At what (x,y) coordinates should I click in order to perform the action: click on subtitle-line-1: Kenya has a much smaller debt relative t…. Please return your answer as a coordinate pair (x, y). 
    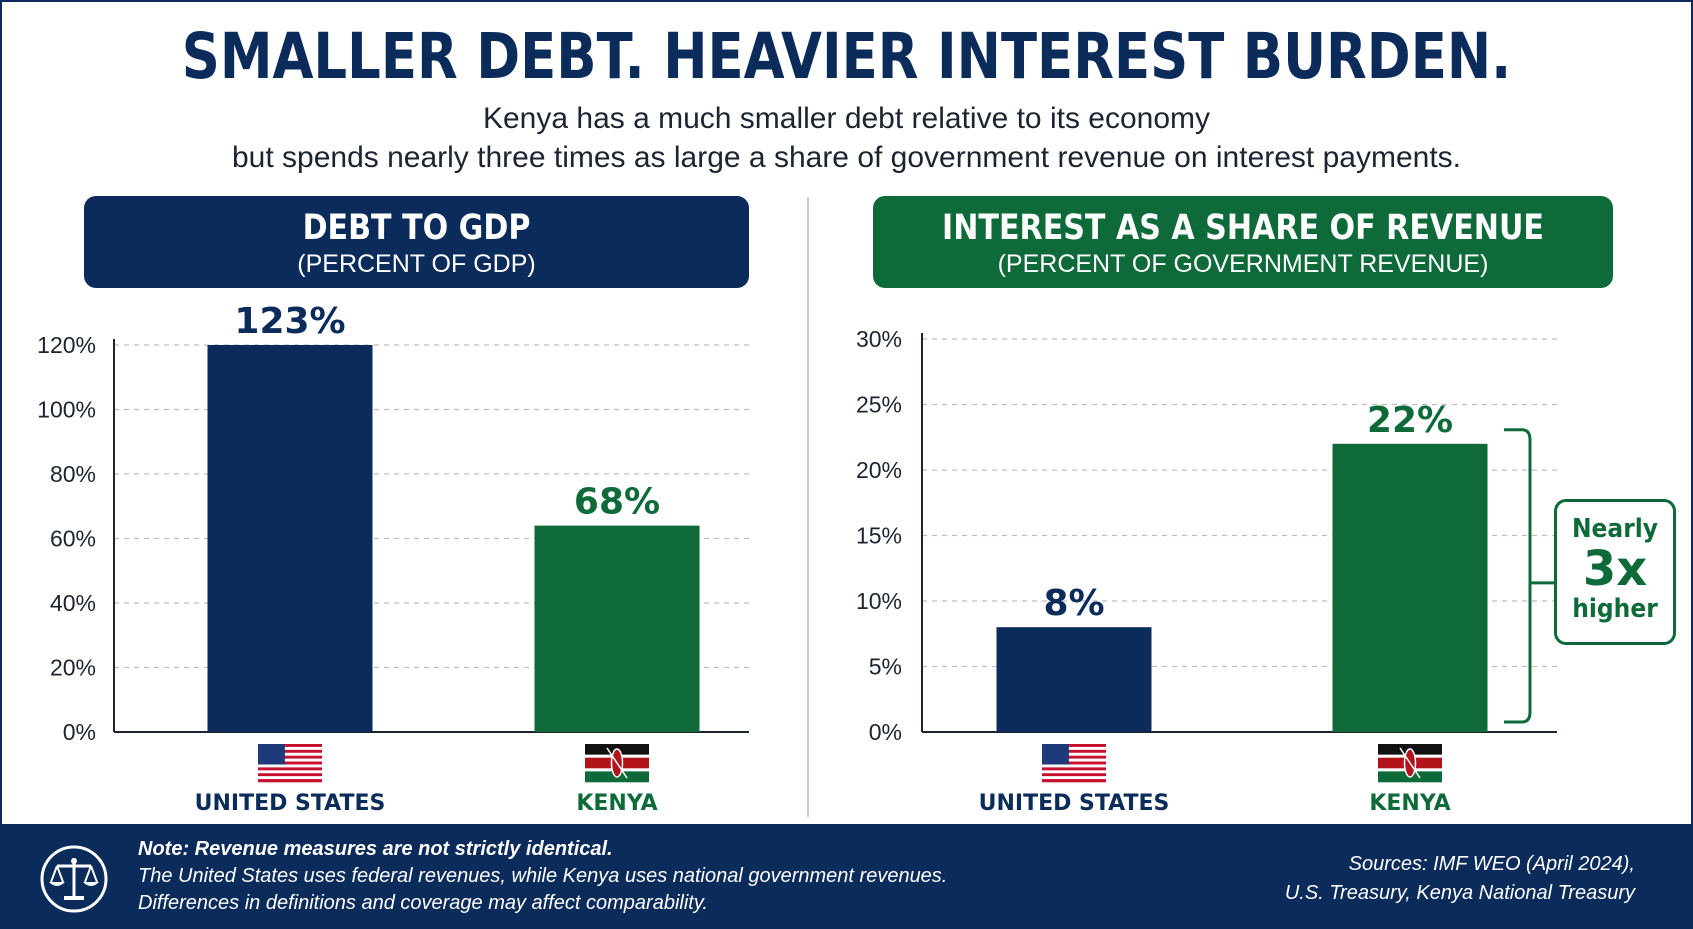
    Looking at the image, I should click on (846, 118).